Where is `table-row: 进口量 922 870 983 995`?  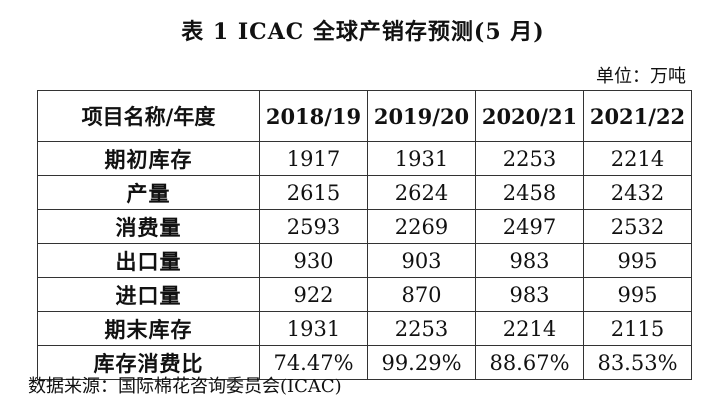
table-row: 进口量 922 870 983 995 is located at coordinates (364, 294).